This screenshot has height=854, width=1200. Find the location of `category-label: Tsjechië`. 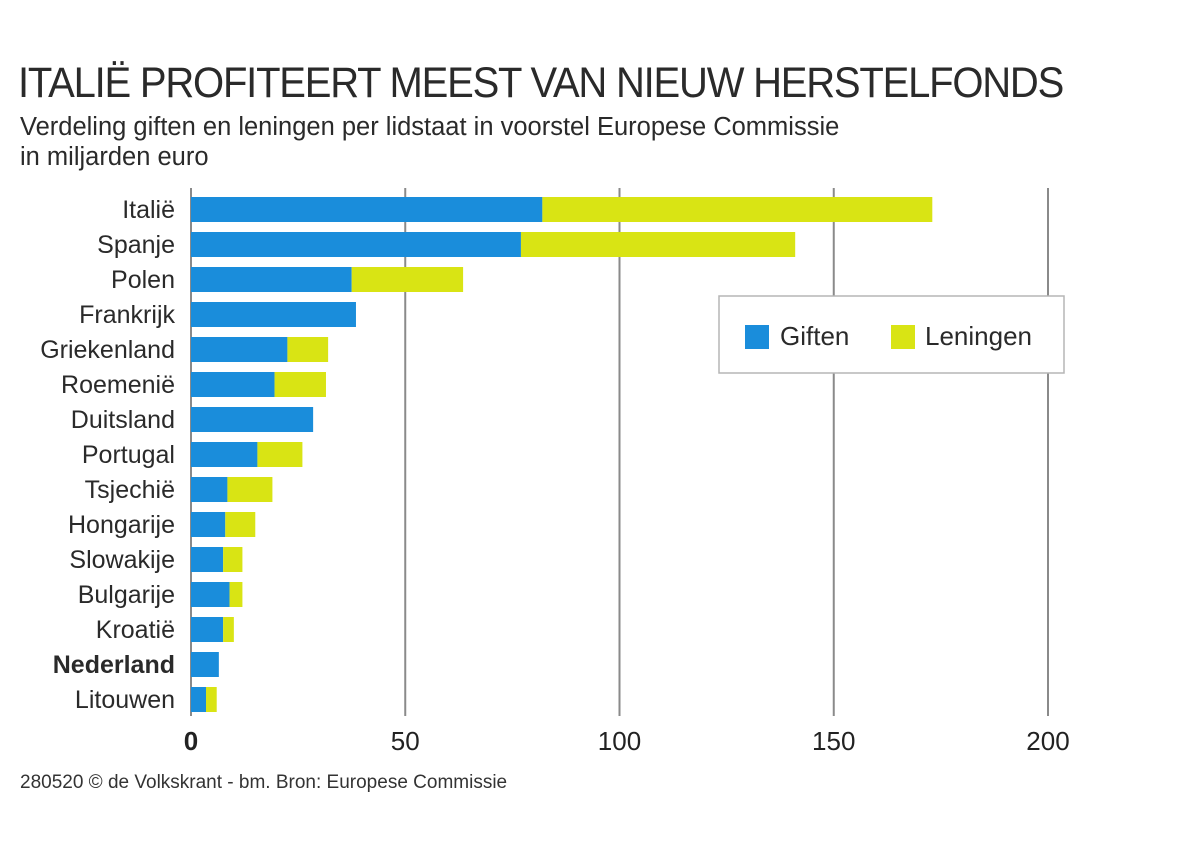

category-label: Tsjechië is located at coordinates (130, 490).